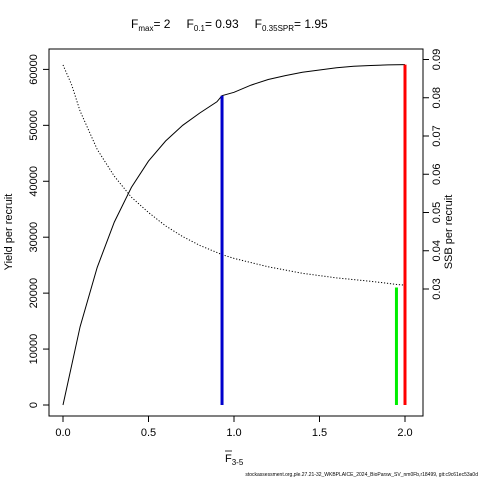  Describe the element at coordinates (311, 24) in the screenshot. I see `fspr-value: = 1.95` at that location.